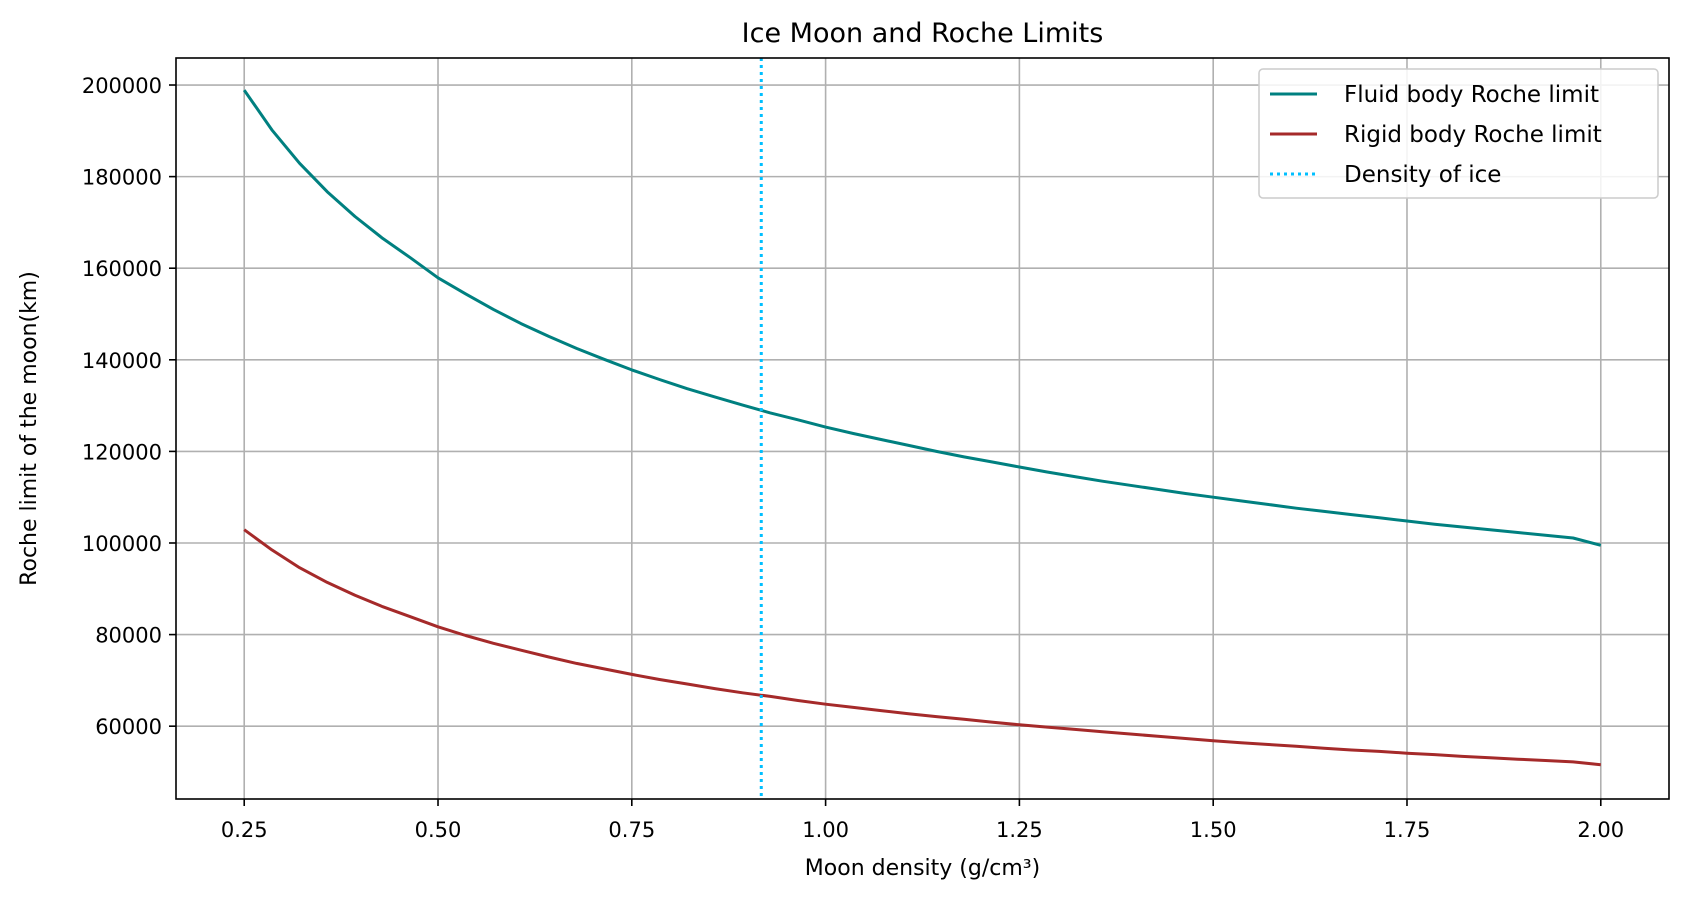 The height and width of the screenshot is (898, 1683). Describe the element at coordinates (128, 636) in the screenshot. I see `y-tick-label: 80000` at that location.